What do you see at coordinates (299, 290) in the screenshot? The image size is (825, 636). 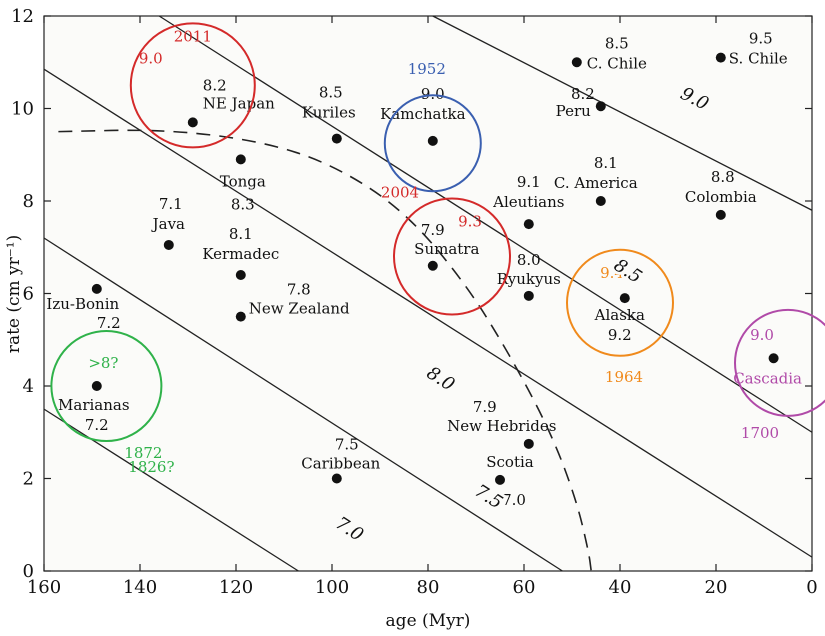 I see `point-magnitude: 7.8` at bounding box center [299, 290].